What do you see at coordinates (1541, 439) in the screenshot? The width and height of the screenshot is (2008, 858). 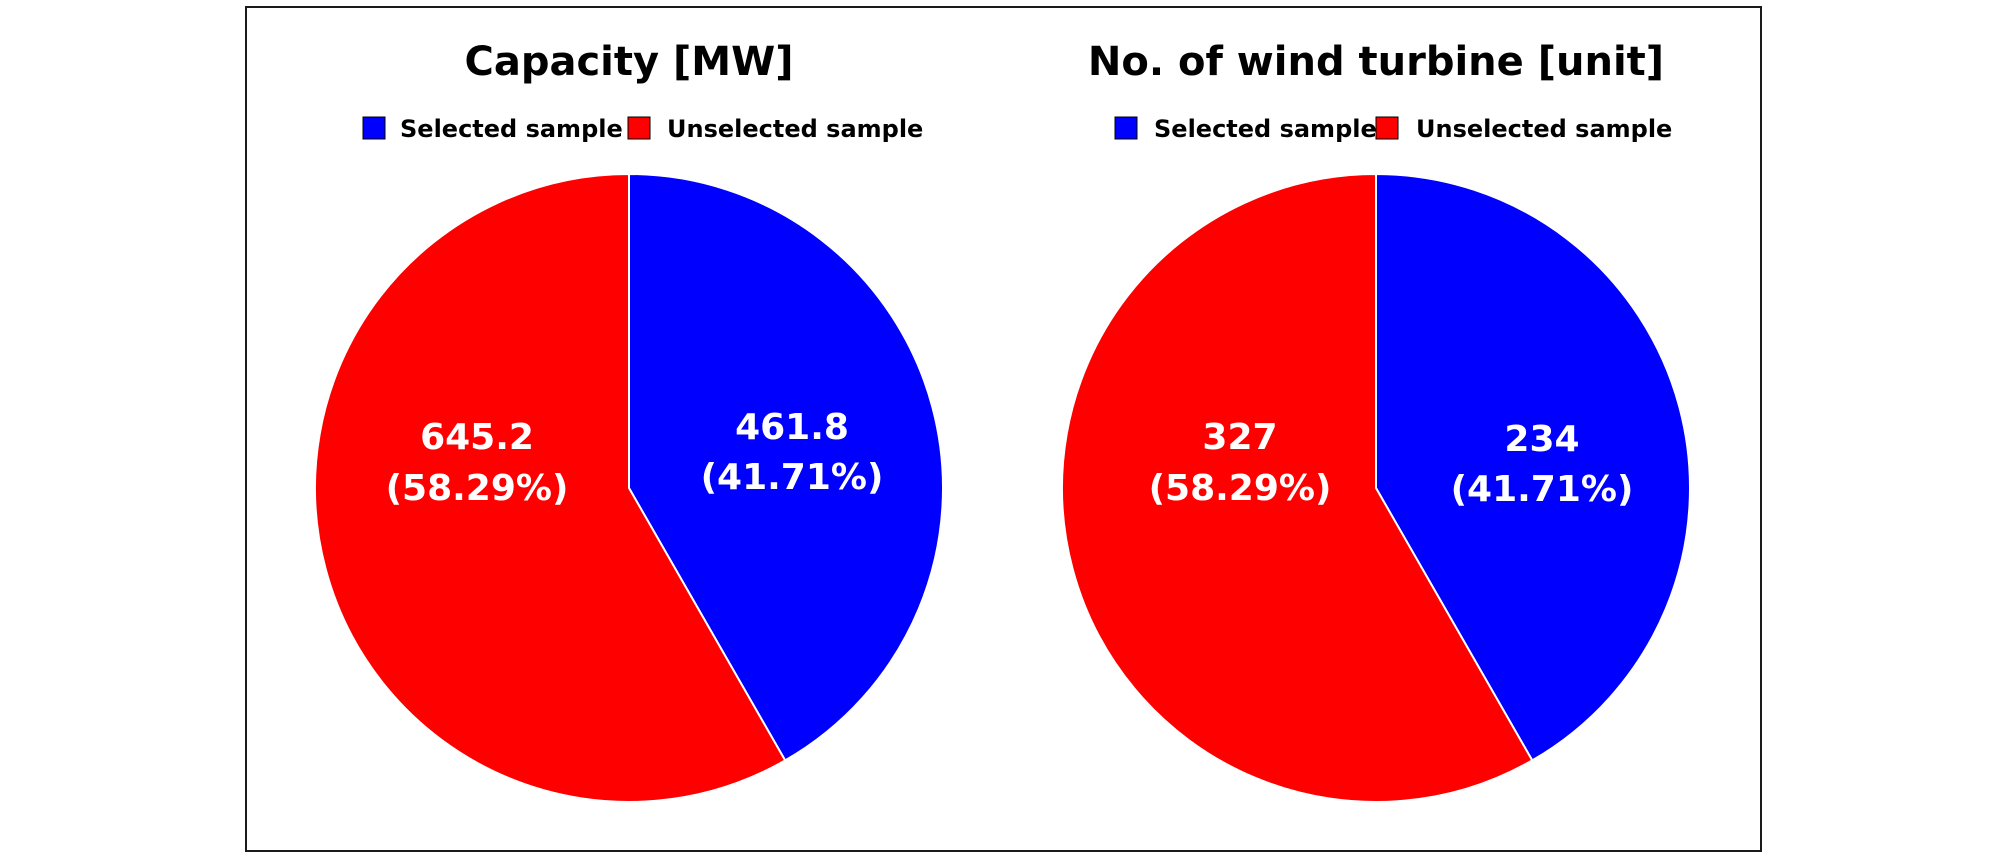 I see `slice-label-selected-value: 234` at bounding box center [1541, 439].